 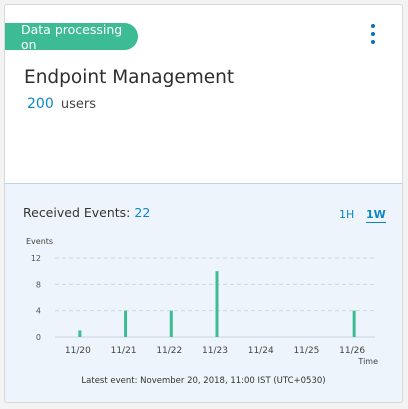 What do you see at coordinates (367, 361) in the screenshot?
I see `x-axis-label: Time` at bounding box center [367, 361].